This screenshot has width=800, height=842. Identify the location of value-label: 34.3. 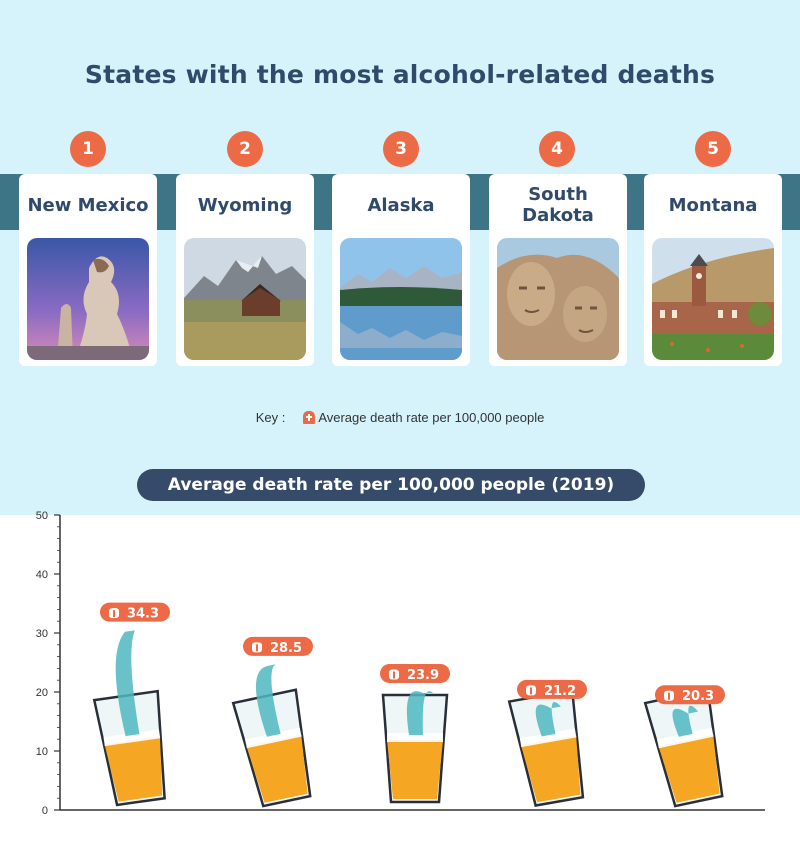
(143, 614).